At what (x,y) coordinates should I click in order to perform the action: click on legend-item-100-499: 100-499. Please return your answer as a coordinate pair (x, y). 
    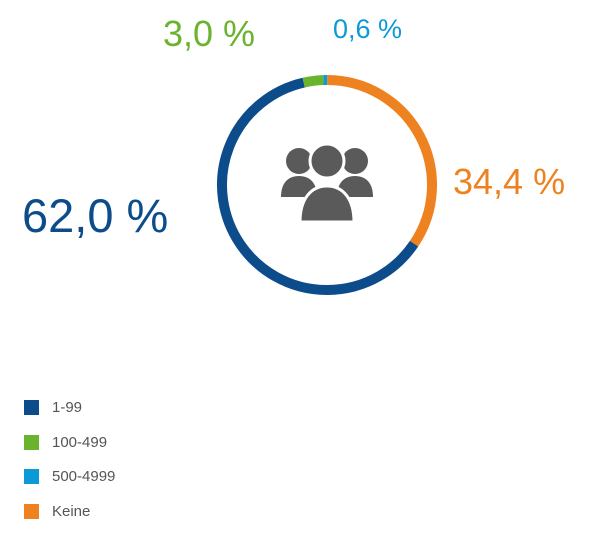
    Looking at the image, I should click on (69, 442).